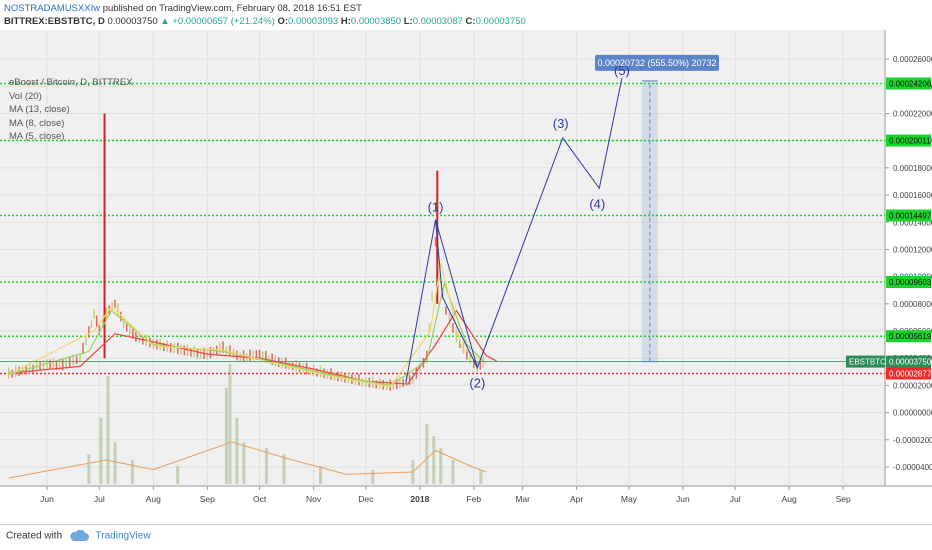 Image resolution: width=932 pixels, height=550 pixels. I want to click on x-tick-label: Nov, so click(314, 499).